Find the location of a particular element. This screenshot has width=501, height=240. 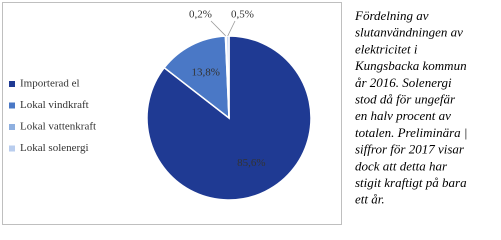

pie-slice is located at coordinates (196, 77).